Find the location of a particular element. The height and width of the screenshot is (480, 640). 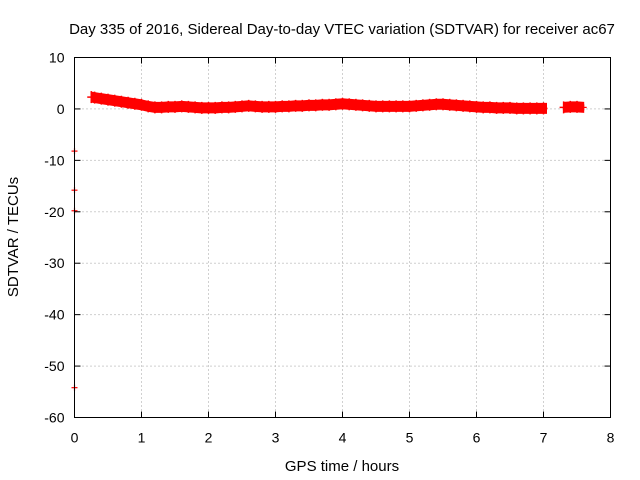

y-tick-labels: 10 0 -10 -20 -30 -40 -50 -60 is located at coordinates (54, 238).